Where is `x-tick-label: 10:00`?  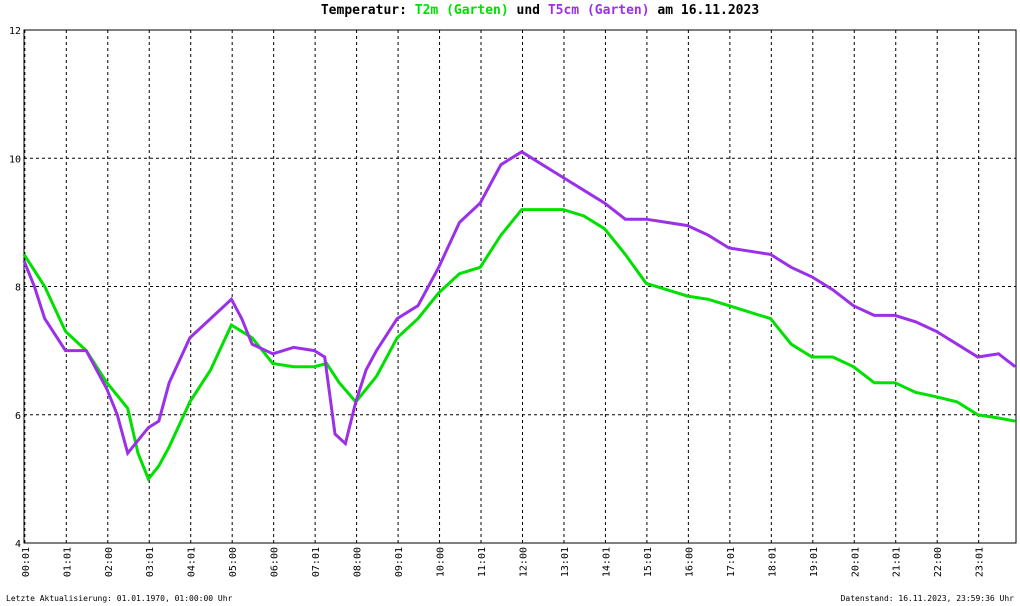
x-tick-label: 10:00 is located at coordinates (441, 562).